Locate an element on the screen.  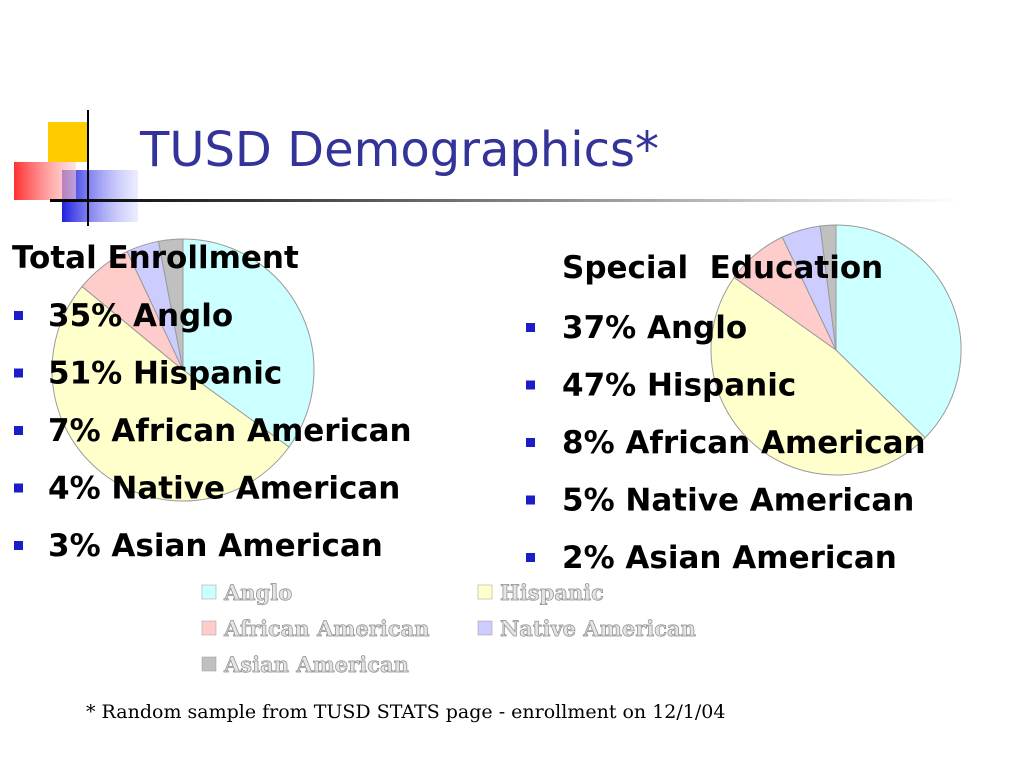
value-label: 3% Asian American is located at coordinates (215, 546).